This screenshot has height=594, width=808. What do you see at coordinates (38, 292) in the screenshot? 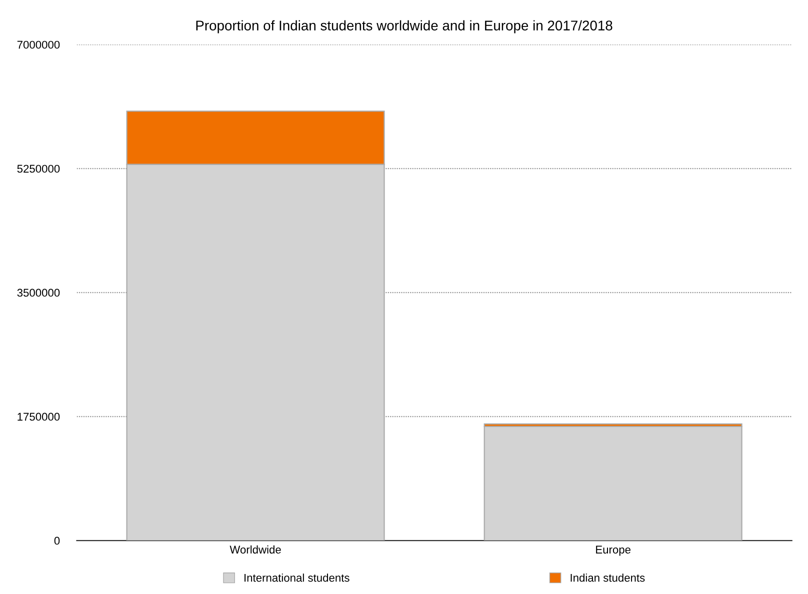
I see `y-tick-label: 3500000` at bounding box center [38, 292].